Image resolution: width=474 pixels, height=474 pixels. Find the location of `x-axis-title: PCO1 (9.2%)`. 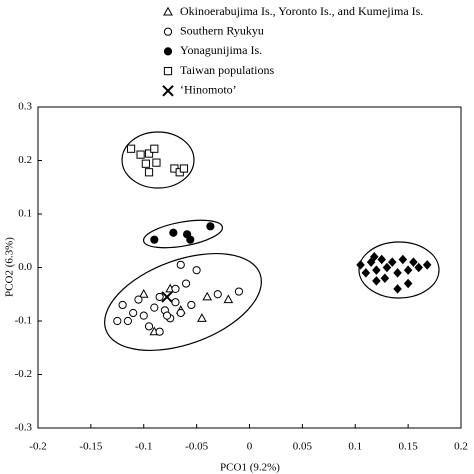

x-axis-title: PCO1 (9.2%) is located at coordinates (250, 468).